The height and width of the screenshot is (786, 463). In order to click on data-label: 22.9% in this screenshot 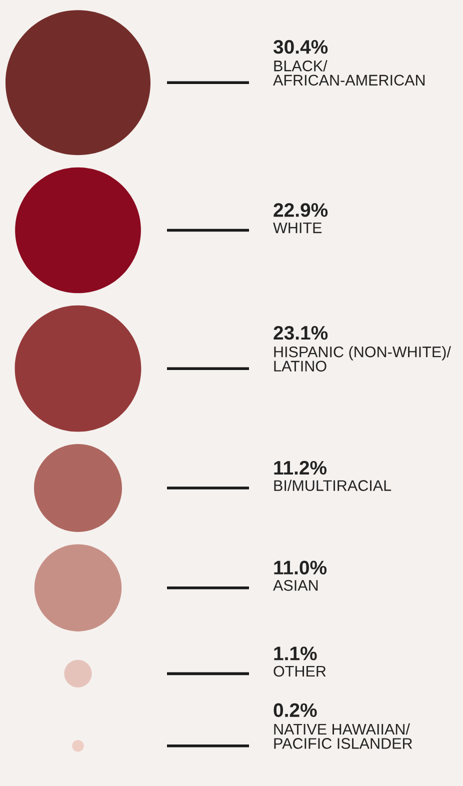, I will do `click(301, 210)`.